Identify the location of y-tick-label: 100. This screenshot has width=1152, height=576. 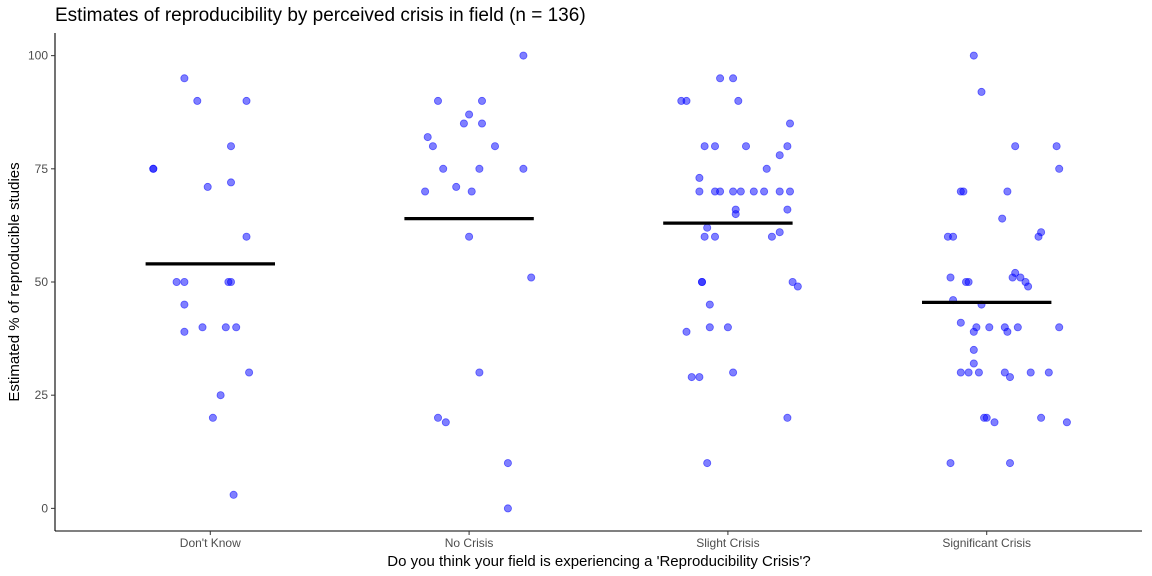
(38, 56).